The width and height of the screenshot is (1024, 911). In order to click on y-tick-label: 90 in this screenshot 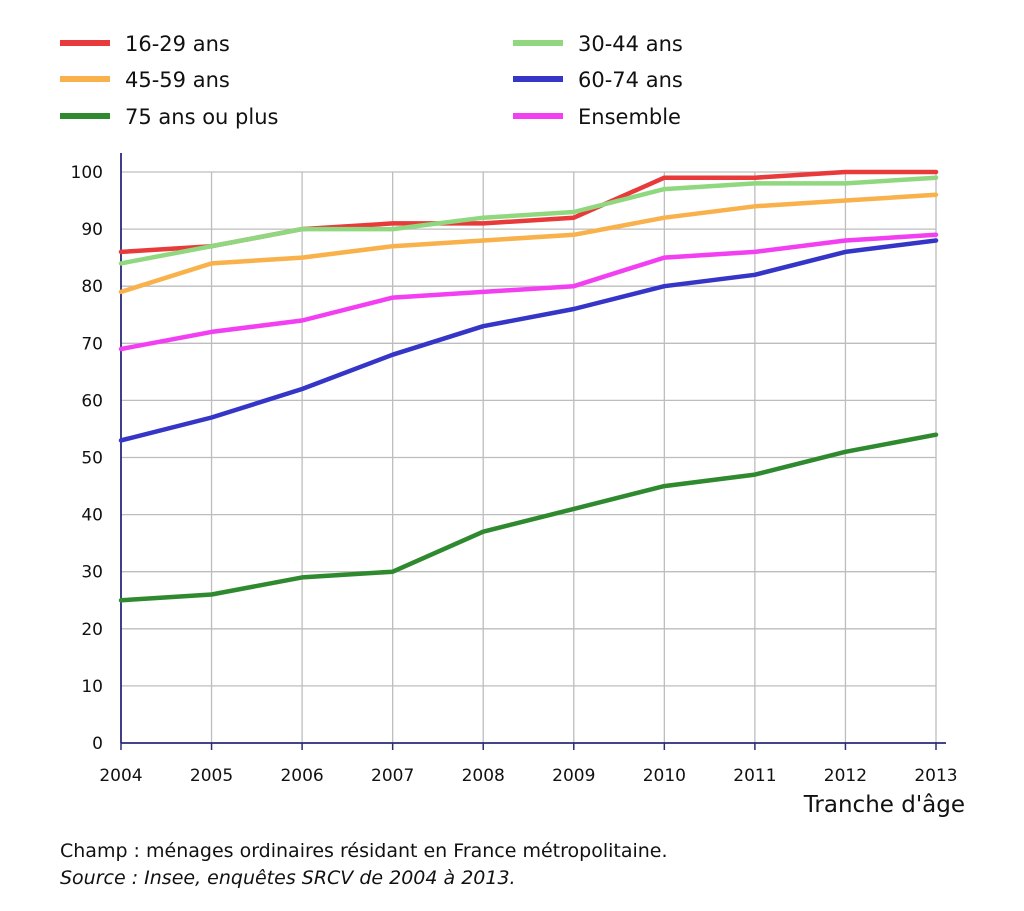, I will do `click(92, 230)`.